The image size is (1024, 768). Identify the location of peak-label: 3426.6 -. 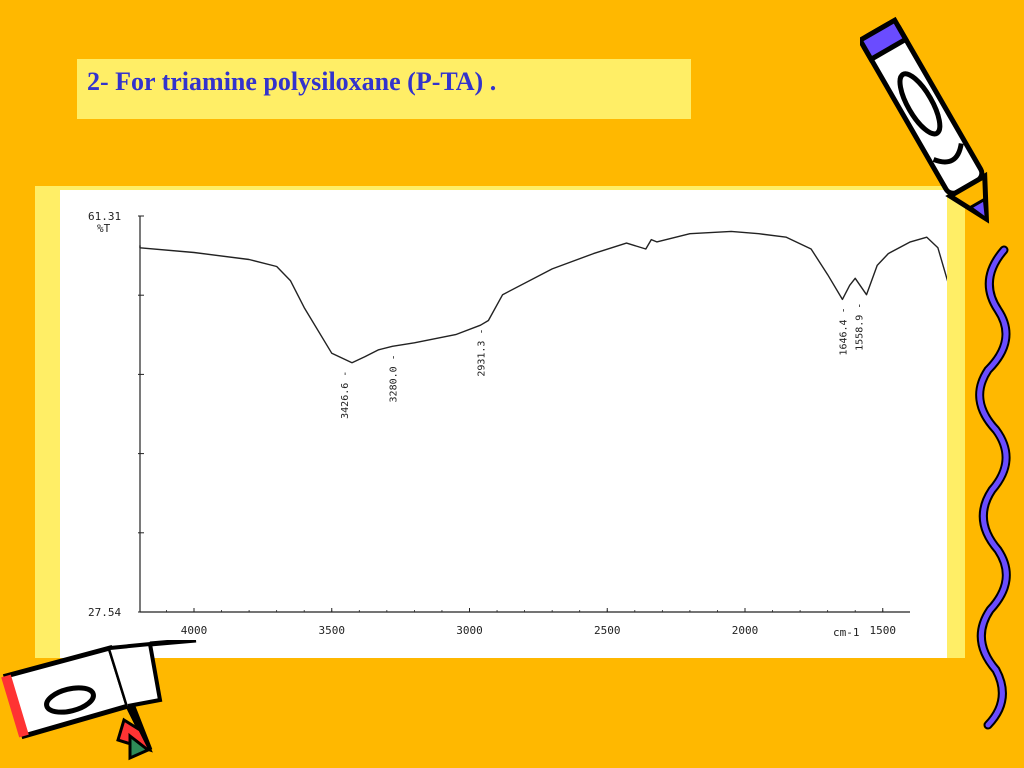
(345, 395).